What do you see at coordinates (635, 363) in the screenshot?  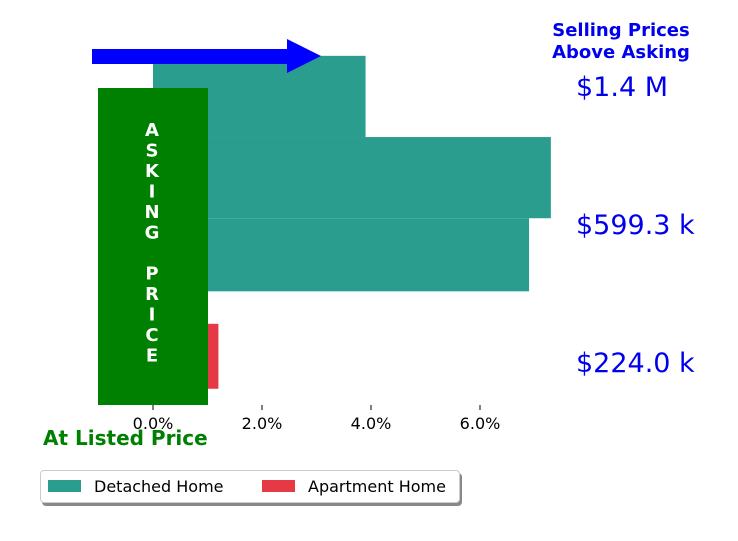 I see `price-label-bottom: $224.0 k` at bounding box center [635, 363].